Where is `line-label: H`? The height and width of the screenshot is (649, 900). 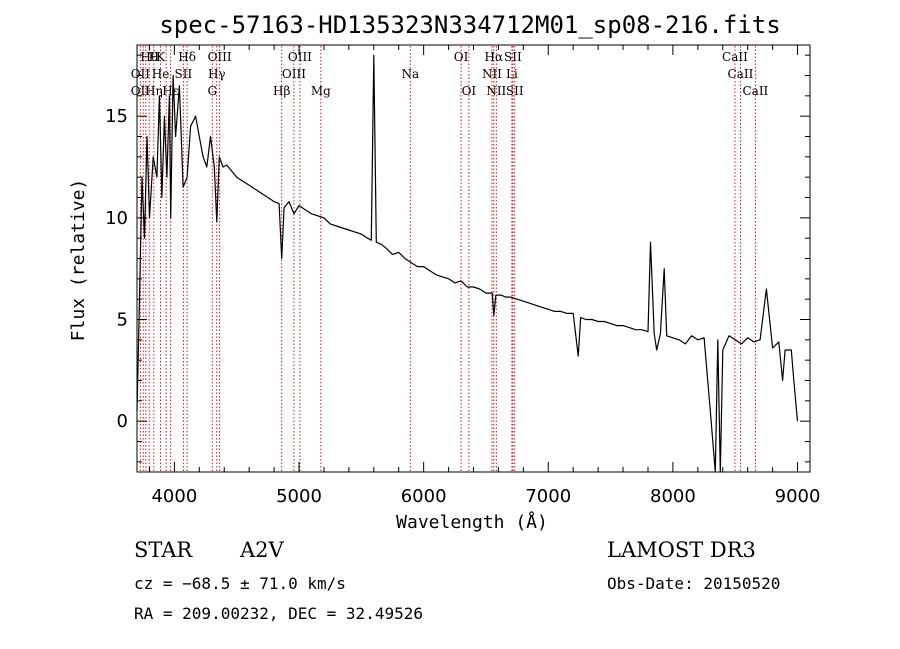
line-label: H is located at coordinates (154, 57).